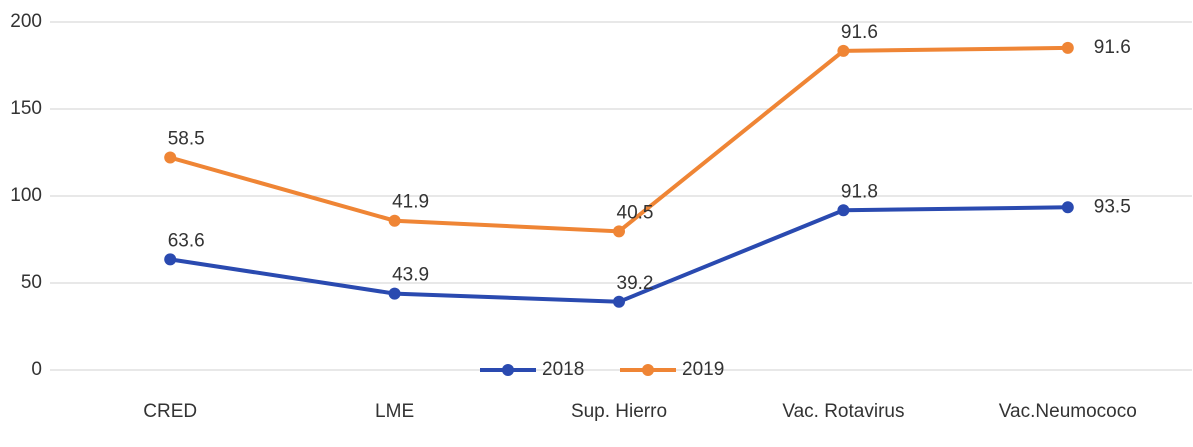  I want to click on y-tick-label: 100, so click(26, 195).